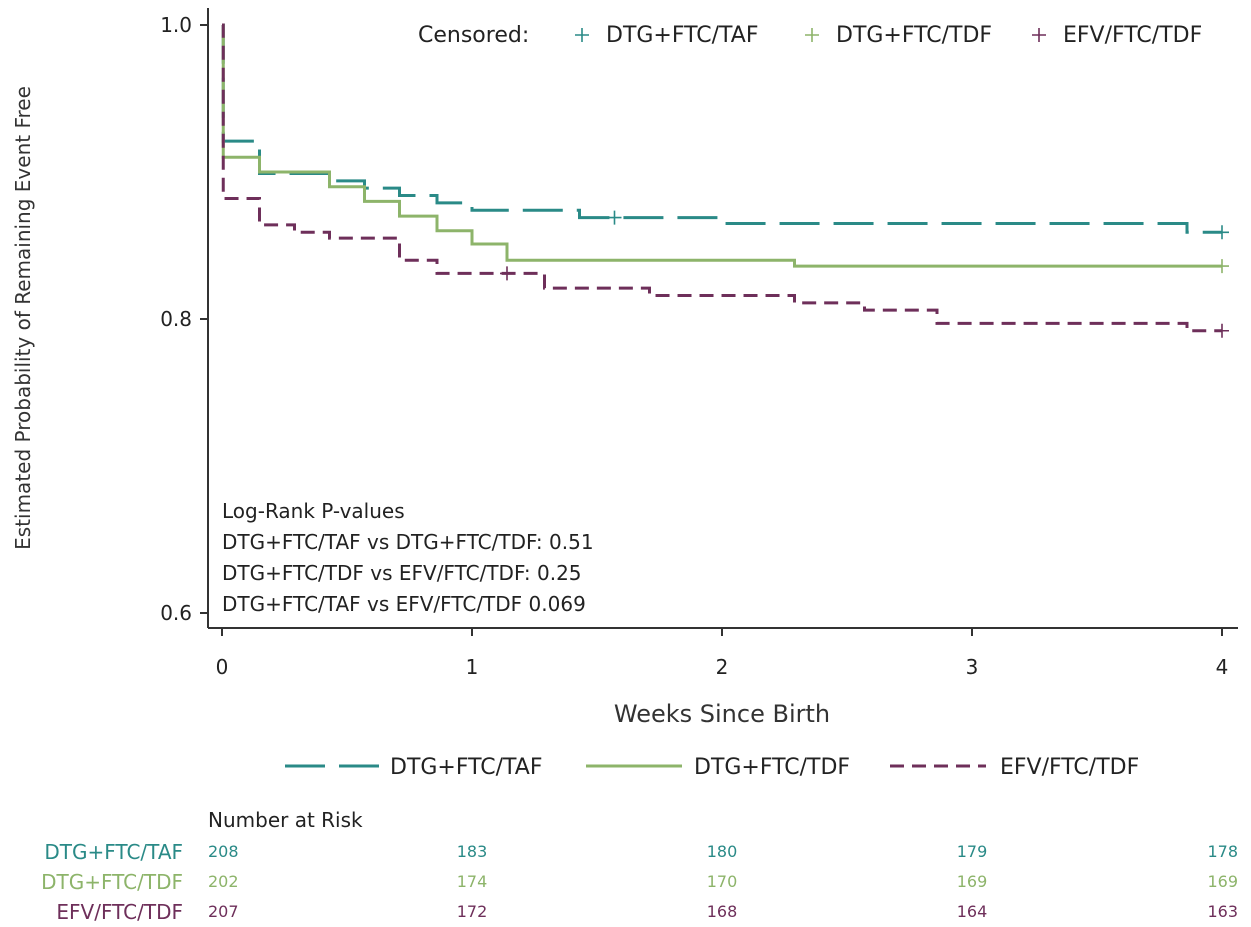 The width and height of the screenshot is (1251, 927). What do you see at coordinates (112, 882) in the screenshot?
I see `risk-row-name: DTG+FTC/TDF` at bounding box center [112, 882].